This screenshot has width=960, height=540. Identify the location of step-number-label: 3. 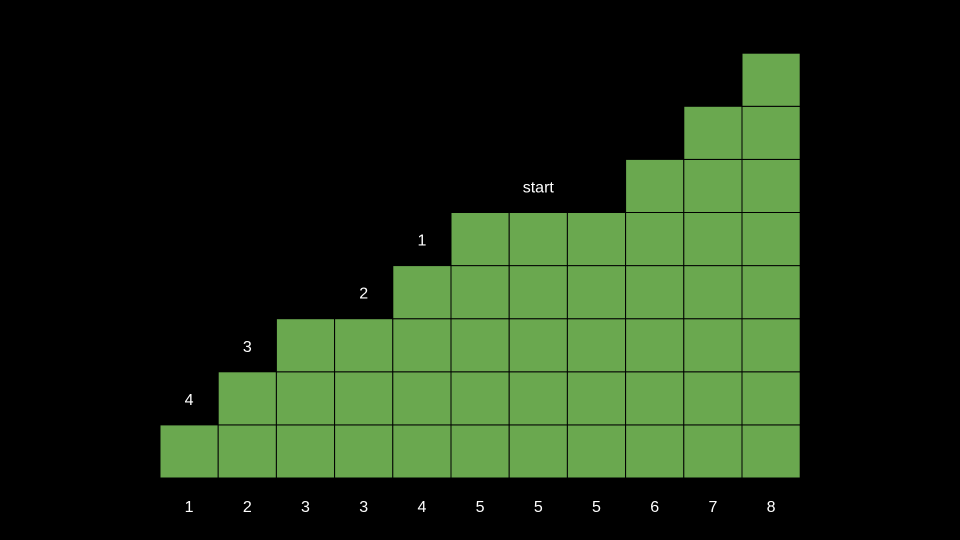
(247, 347).